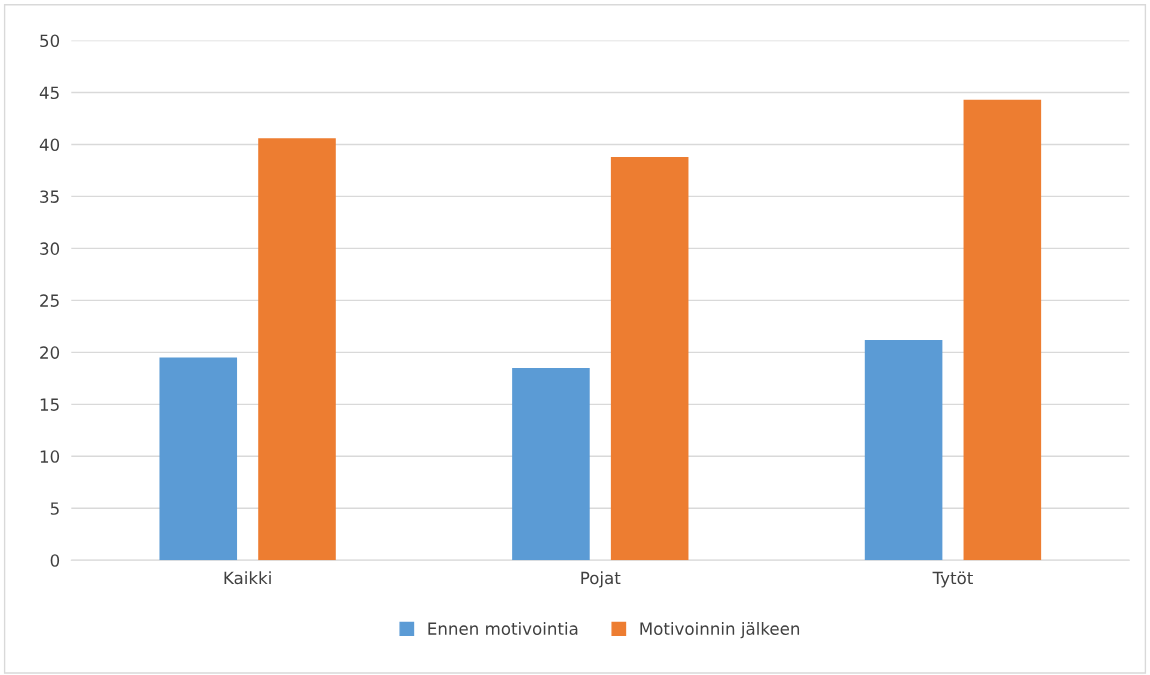 The width and height of the screenshot is (1150, 675). What do you see at coordinates (952, 579) in the screenshot?
I see `x-tick-label: Tytöt` at bounding box center [952, 579].